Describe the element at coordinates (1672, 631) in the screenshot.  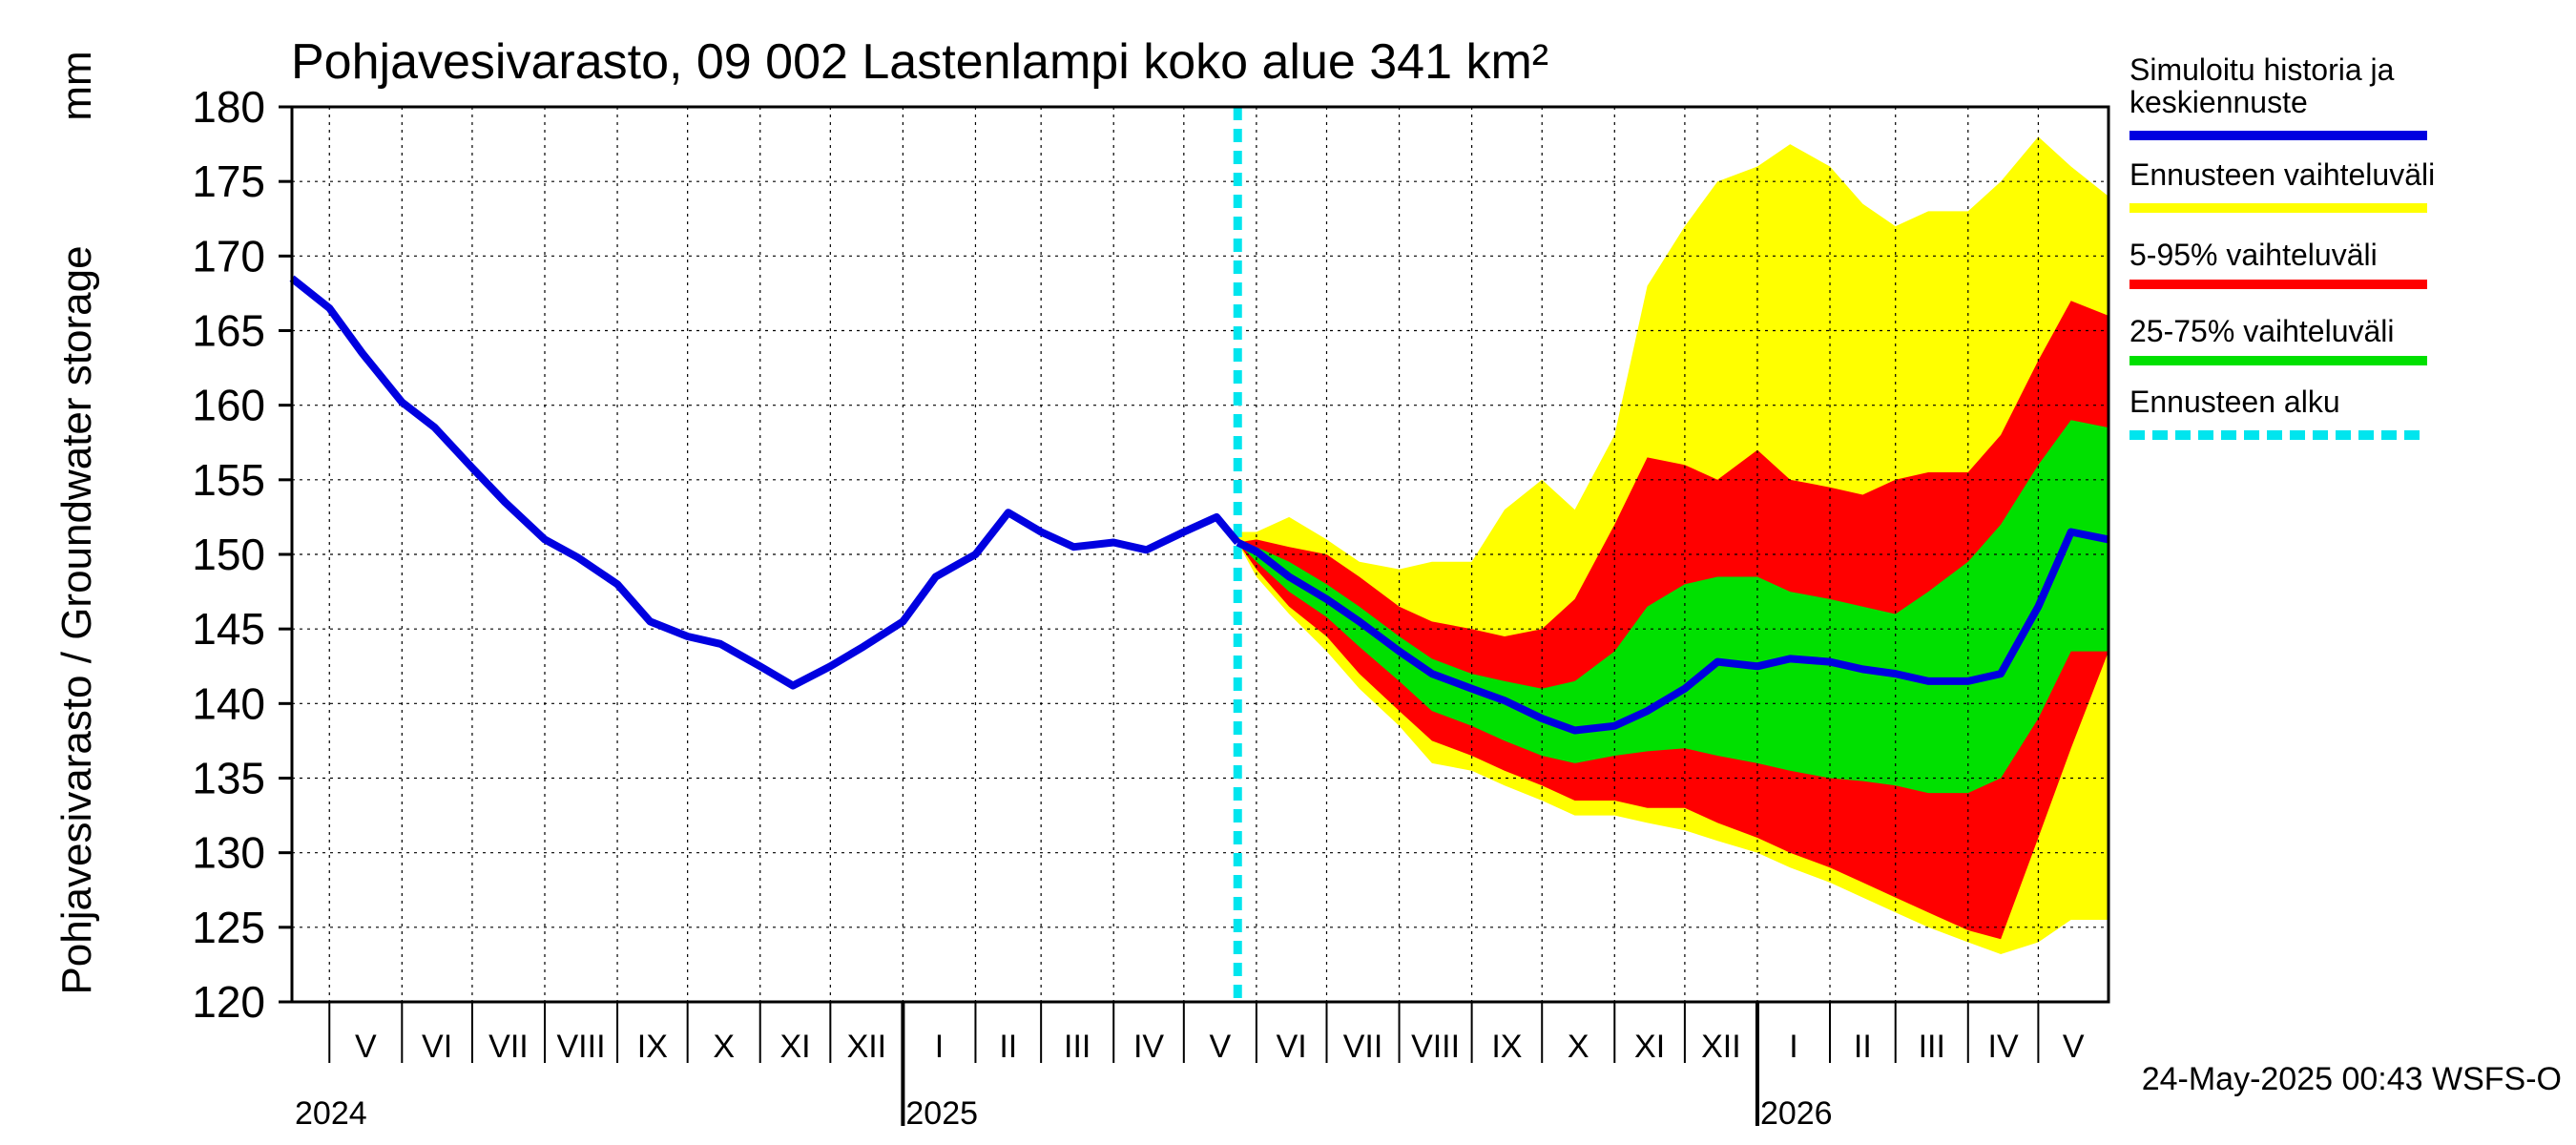
I see `median-forecast-line` at that location.